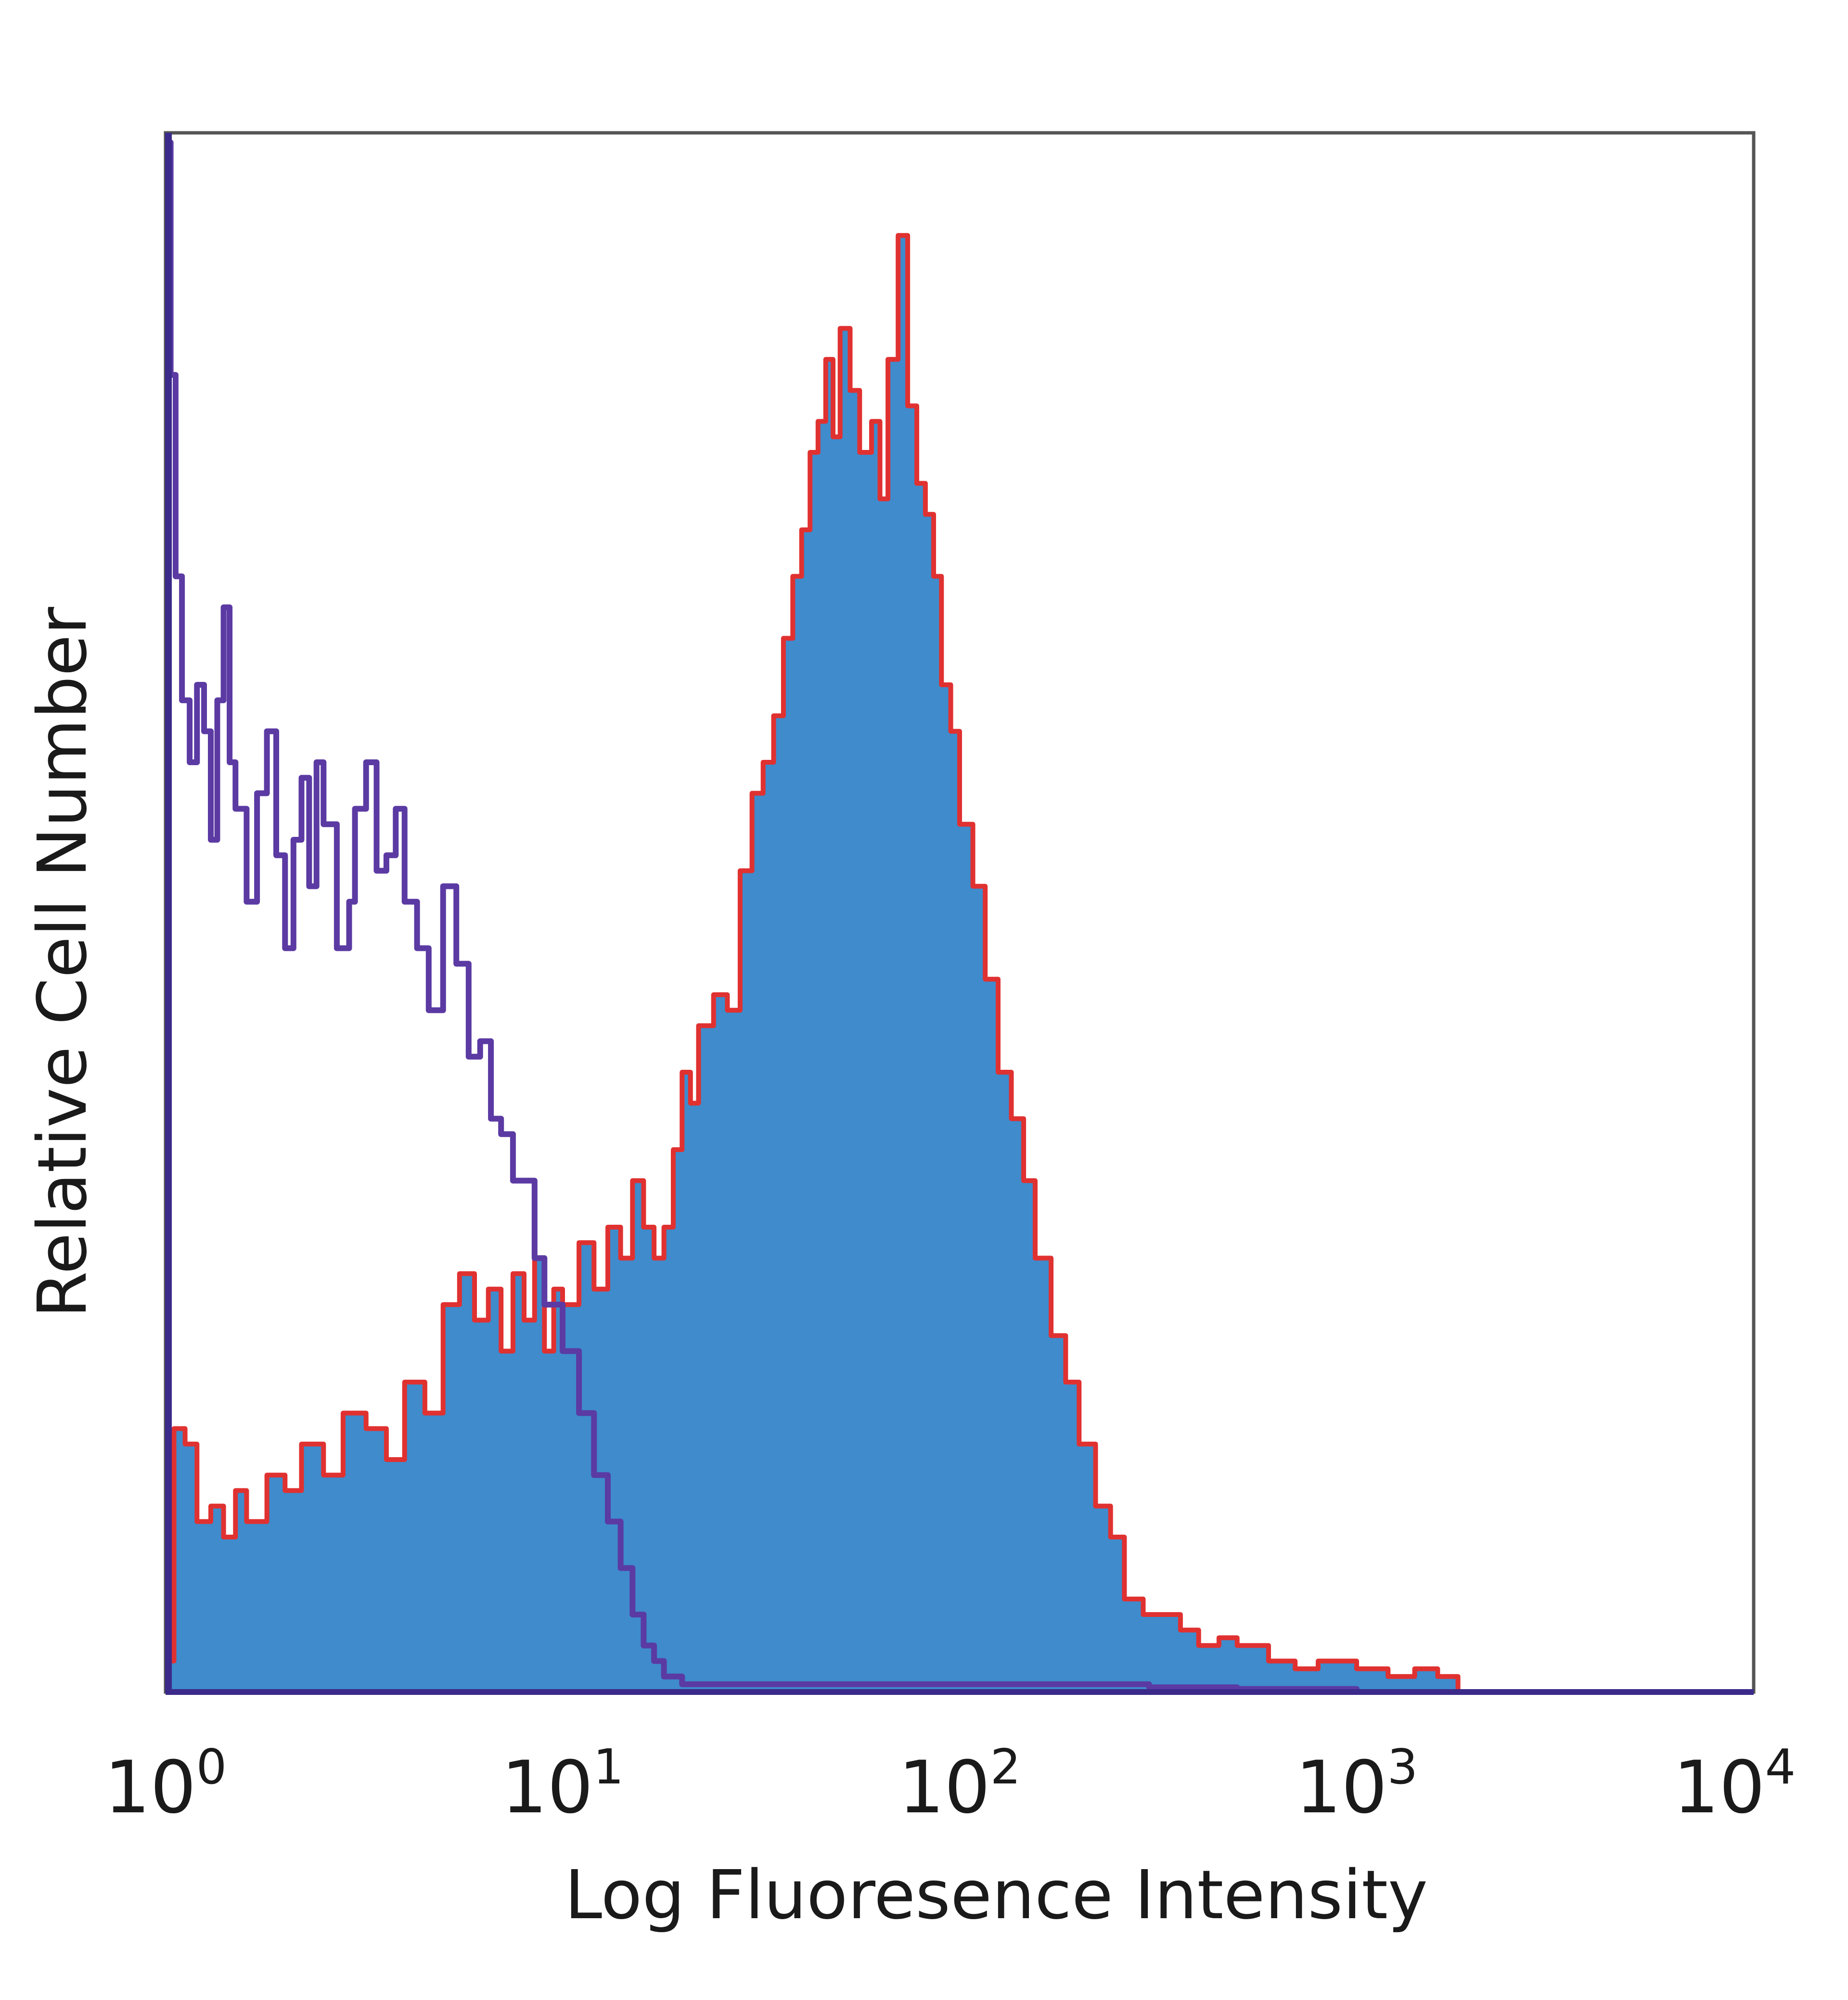 Image resolution: width=1848 pixels, height=2000 pixels. What do you see at coordinates (1734, 1784) in the screenshot?
I see `x-tick-label-4: 104` at bounding box center [1734, 1784].